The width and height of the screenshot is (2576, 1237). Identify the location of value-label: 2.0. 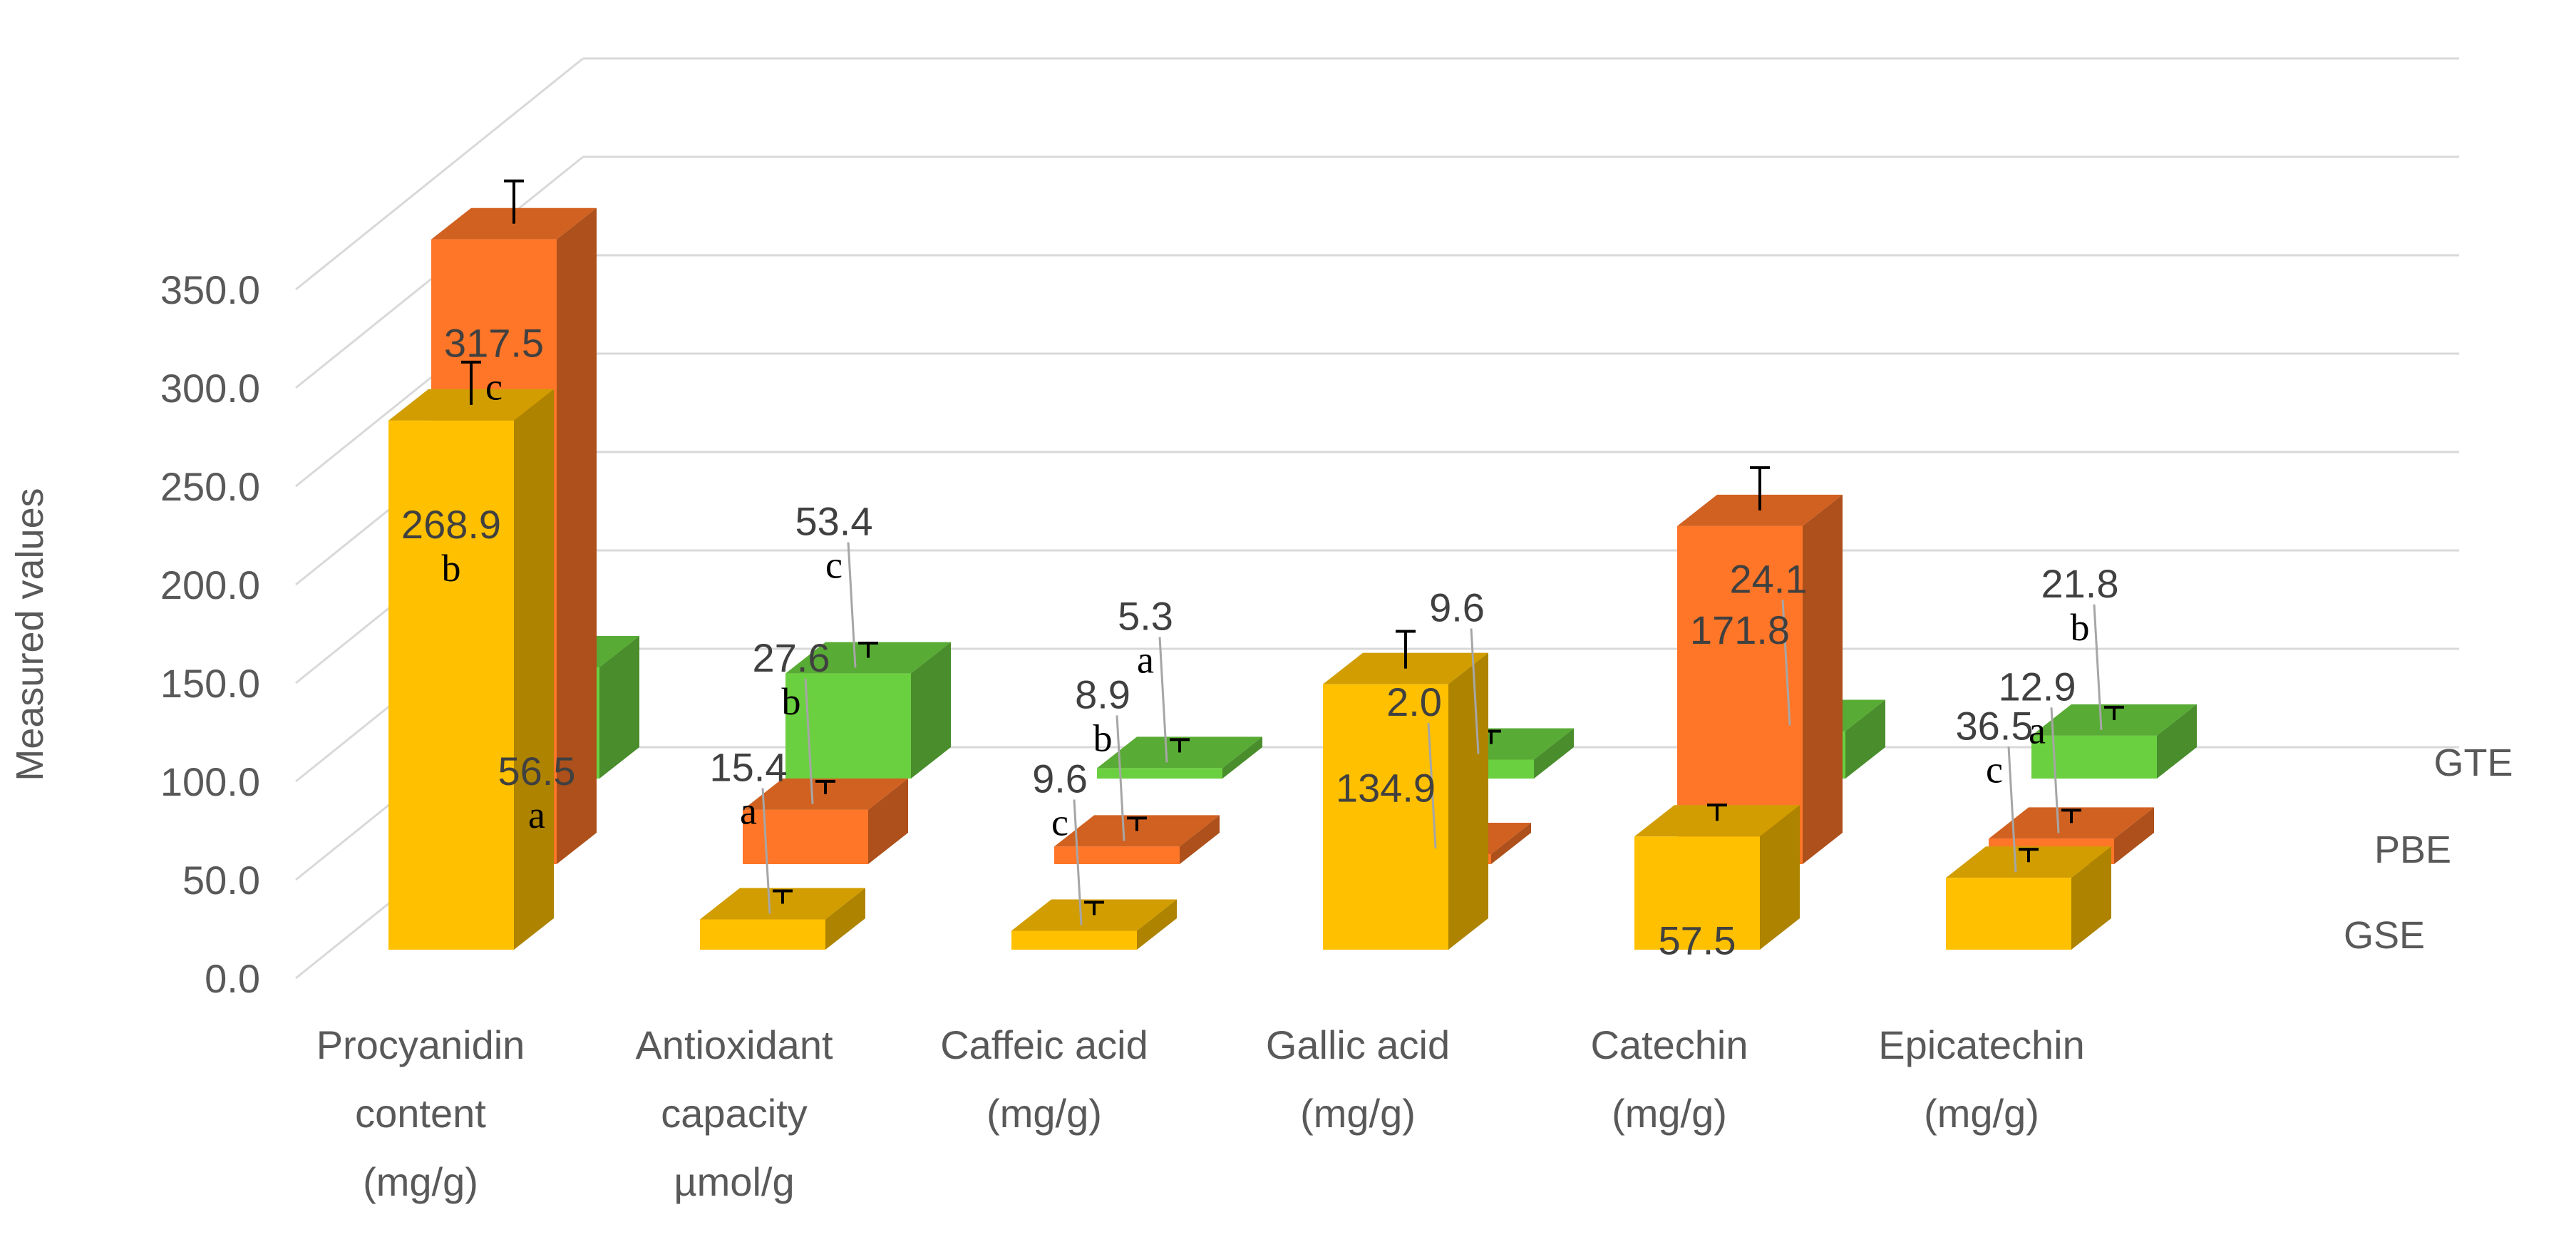
(1414, 701).